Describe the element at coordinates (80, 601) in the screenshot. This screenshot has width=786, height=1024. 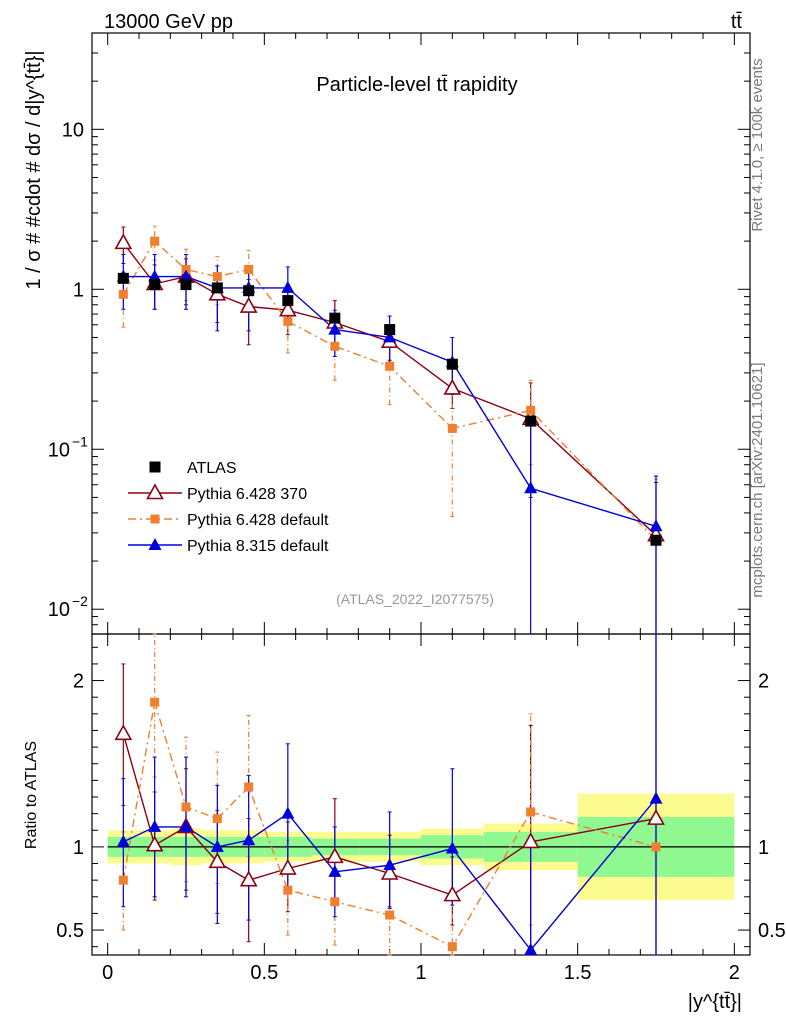
I see `y-tick-exponent: −2` at that location.